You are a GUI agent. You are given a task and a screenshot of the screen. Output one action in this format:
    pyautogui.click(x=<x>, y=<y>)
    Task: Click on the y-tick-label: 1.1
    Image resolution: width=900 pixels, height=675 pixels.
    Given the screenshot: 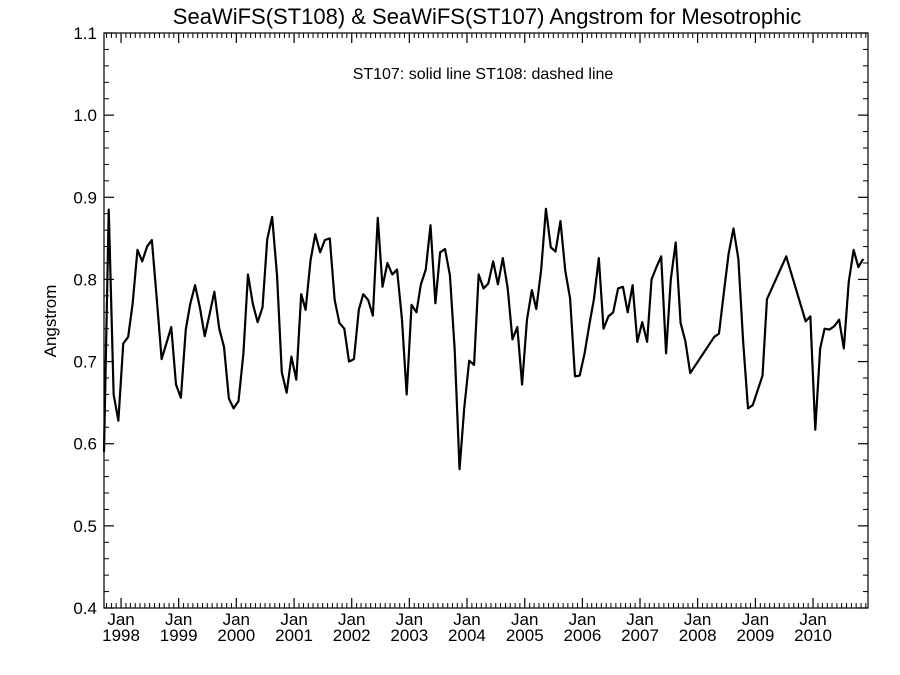 What is the action you would take?
    pyautogui.click(x=85, y=33)
    